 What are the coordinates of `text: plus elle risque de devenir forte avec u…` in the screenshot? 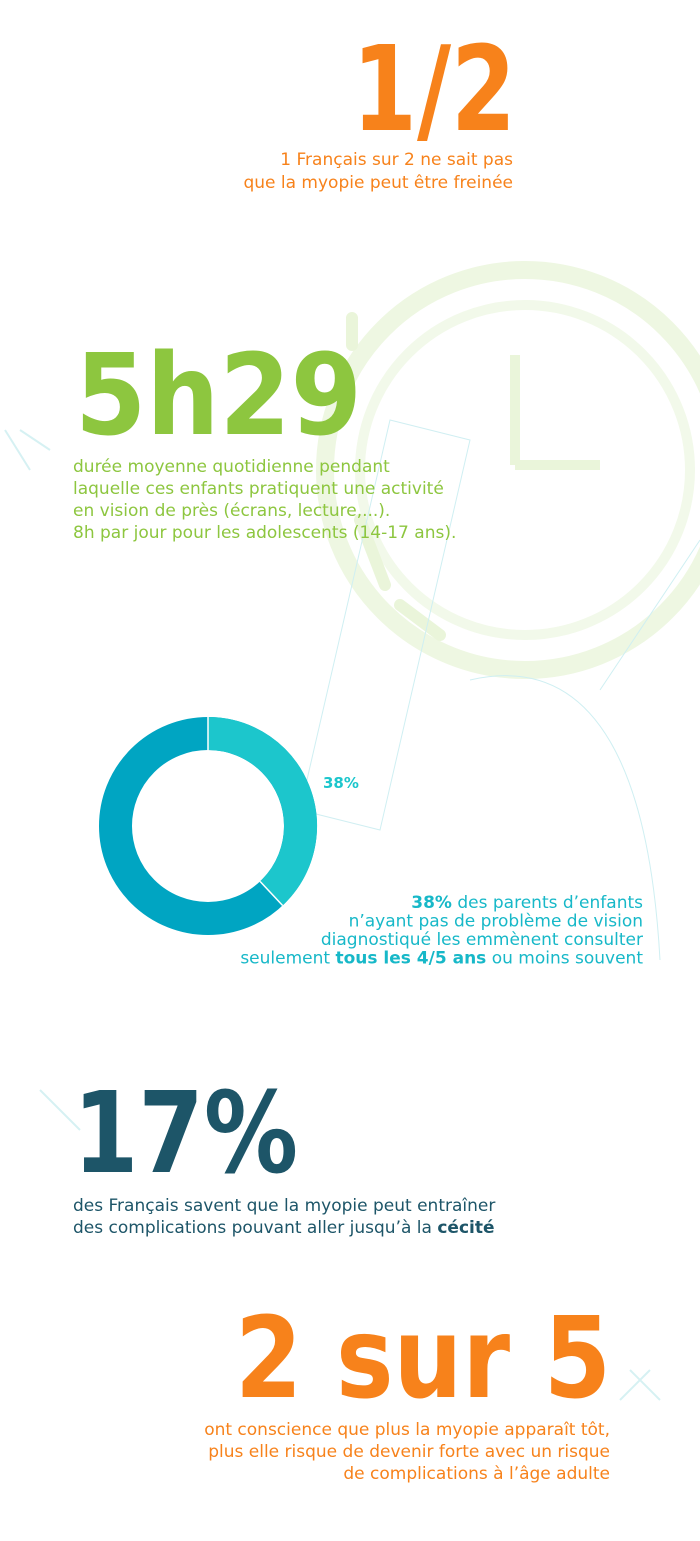 It's located at (409, 1452).